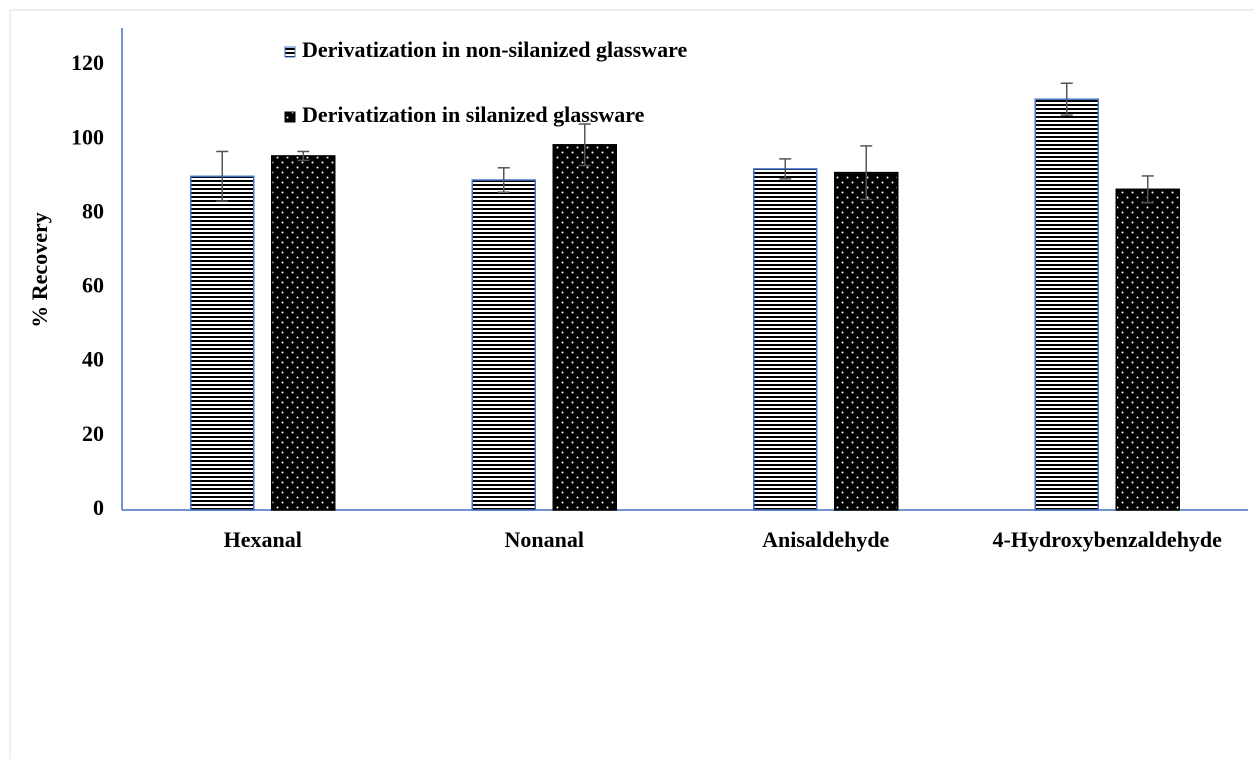  Describe the element at coordinates (87, 136) in the screenshot. I see `y-tick-label: 100` at that location.